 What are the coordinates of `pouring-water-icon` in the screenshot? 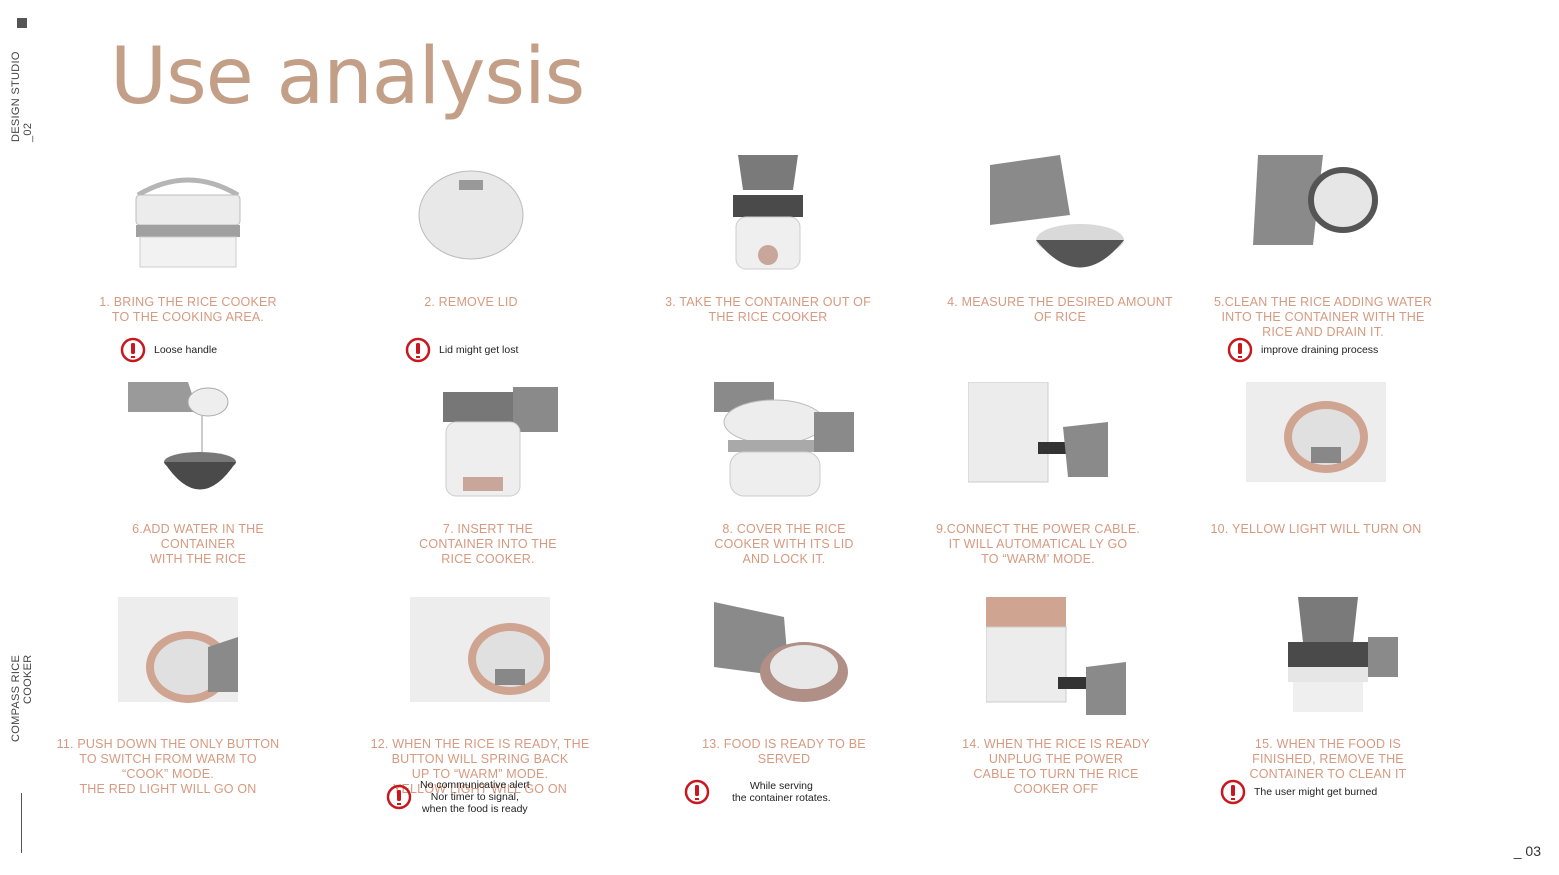 It's located at (198, 441).